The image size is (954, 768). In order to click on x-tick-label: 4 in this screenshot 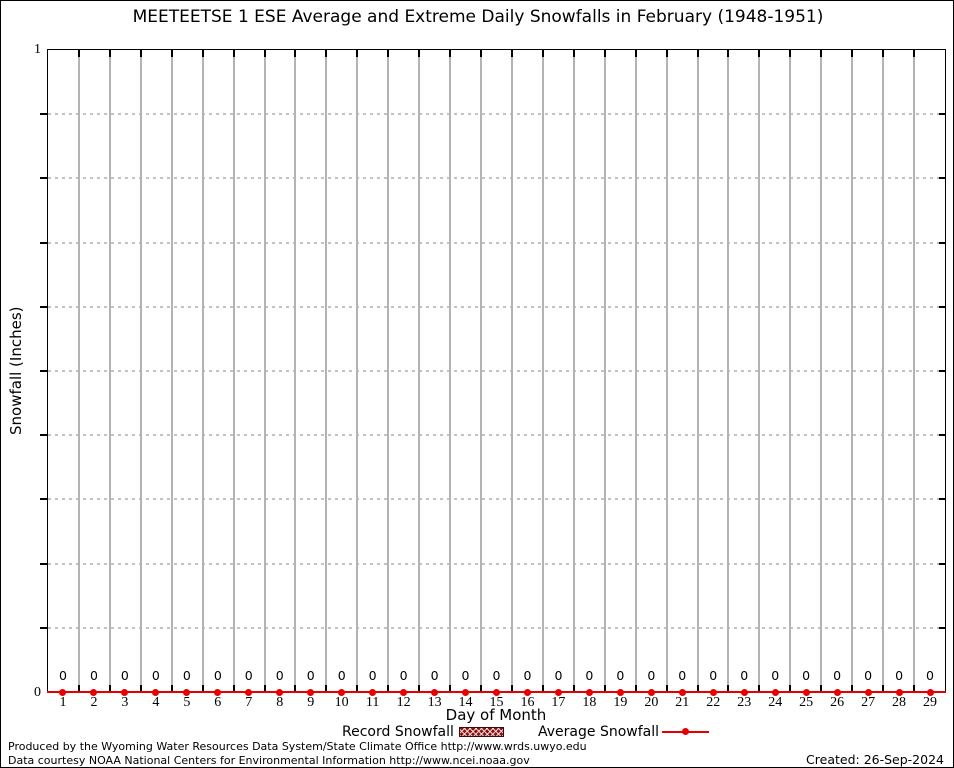, I will do `click(156, 702)`.